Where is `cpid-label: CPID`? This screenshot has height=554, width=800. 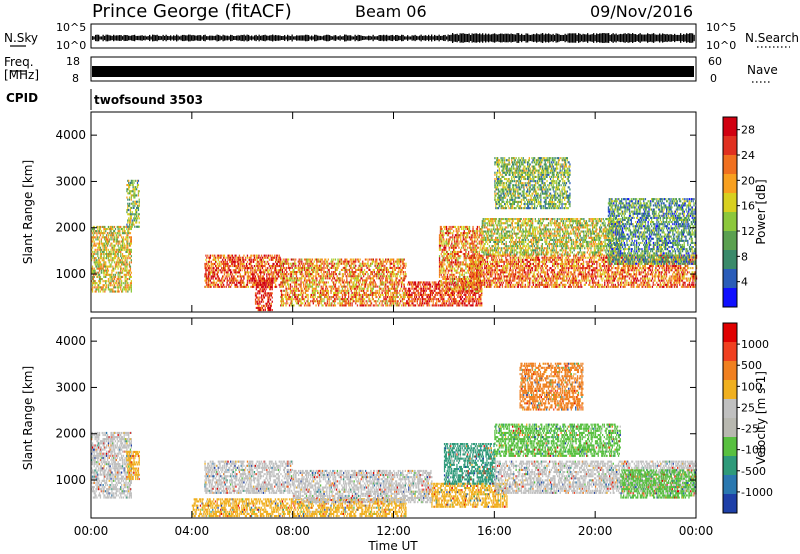
cpid-label: CPID is located at coordinates (22, 98).